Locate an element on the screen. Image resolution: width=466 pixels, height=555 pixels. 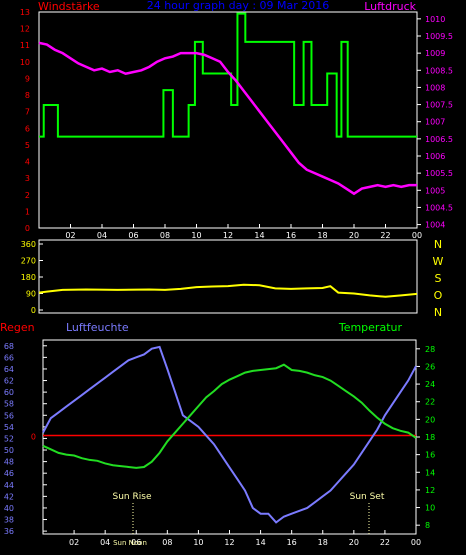
direction-tick-label: 270 is located at coordinates (28, 261).